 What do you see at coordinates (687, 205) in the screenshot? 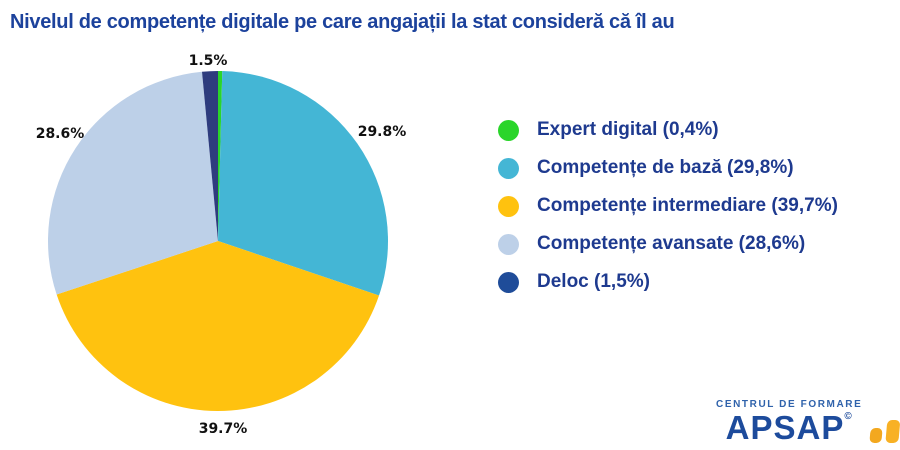
I see `legend-item-label: Competențe intermediare (39,7%)` at bounding box center [687, 205].